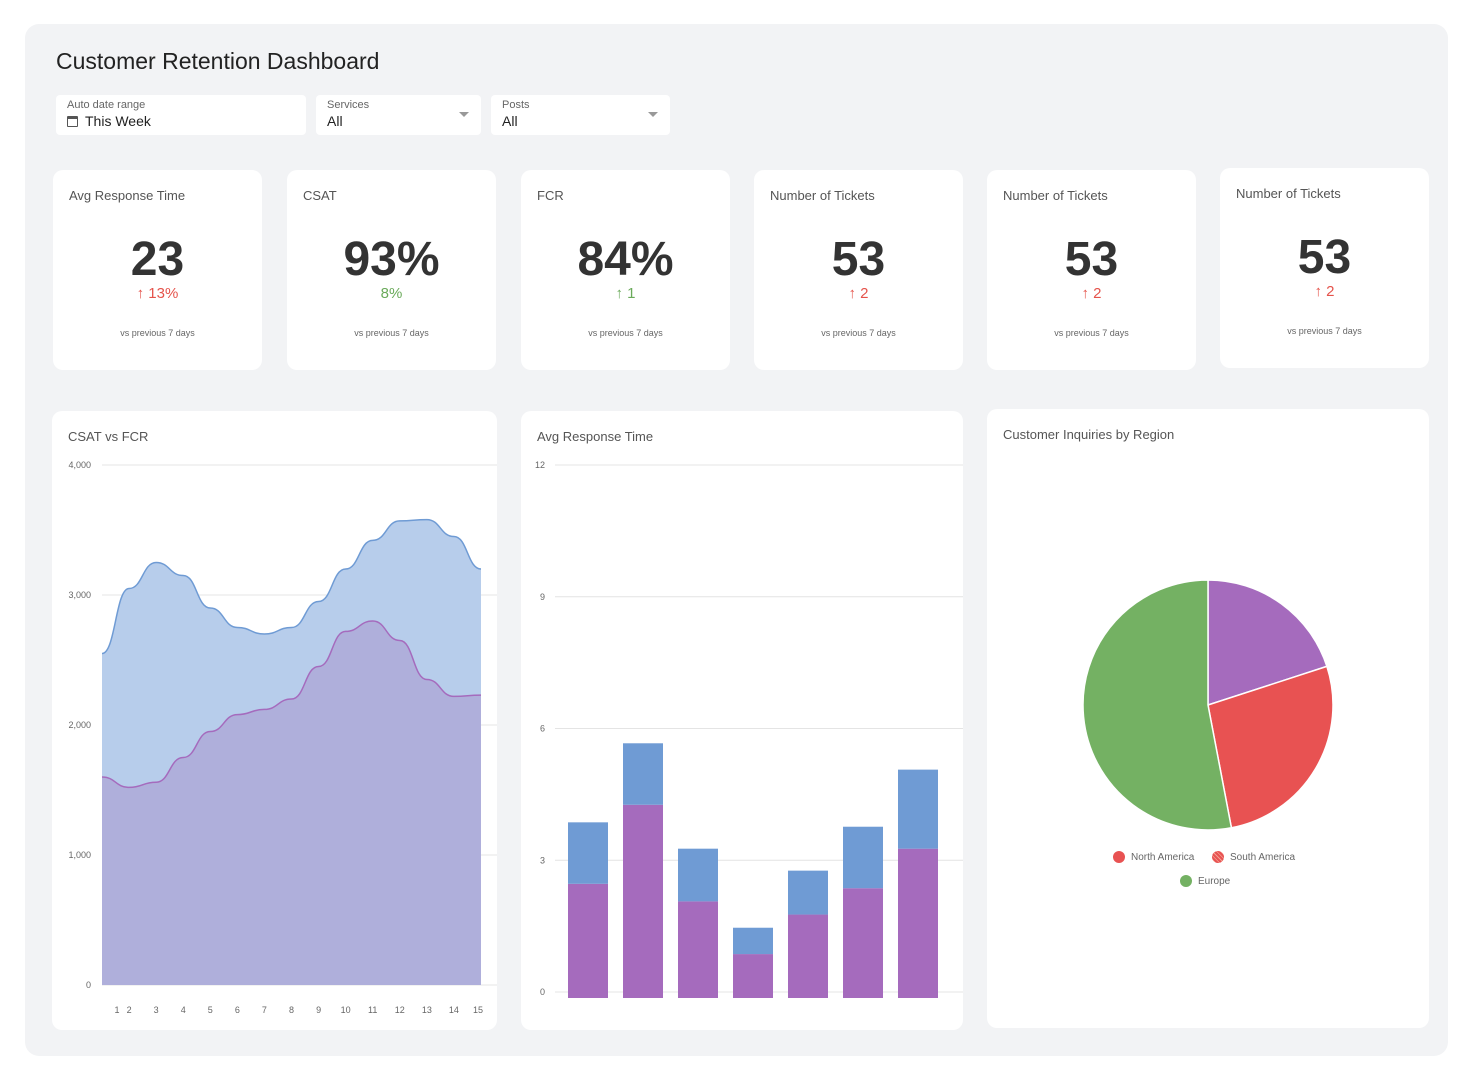 This screenshot has height=1080, width=1473. I want to click on services-filter: Services All, so click(398, 115).